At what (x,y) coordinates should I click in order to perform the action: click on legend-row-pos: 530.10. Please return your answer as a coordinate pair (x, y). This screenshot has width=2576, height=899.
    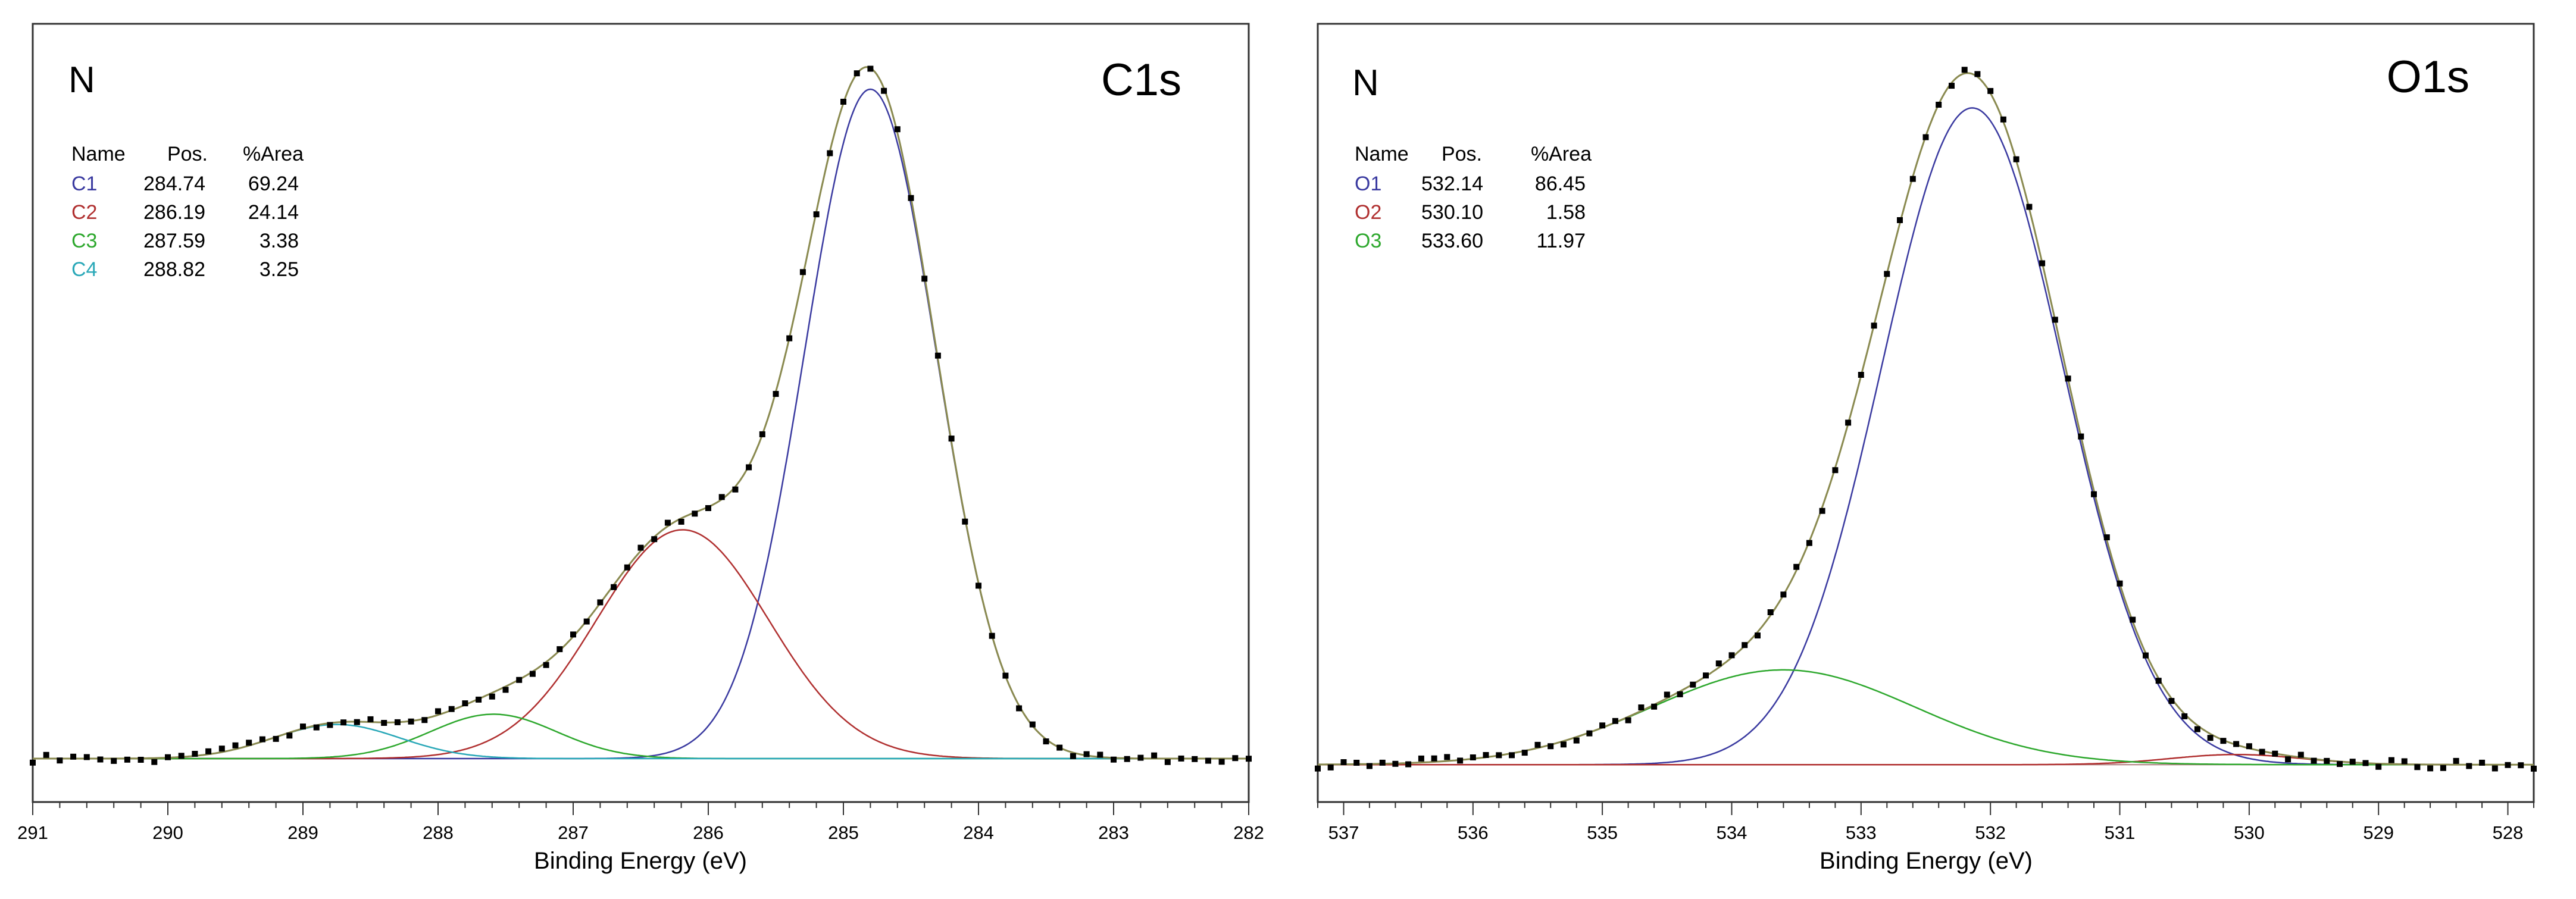
    Looking at the image, I should click on (1452, 213).